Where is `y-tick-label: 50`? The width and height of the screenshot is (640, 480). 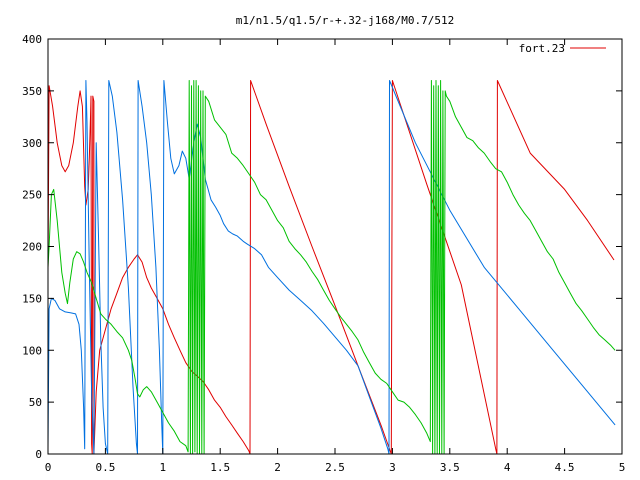
y-tick-label: 50 is located at coordinates (35, 402).